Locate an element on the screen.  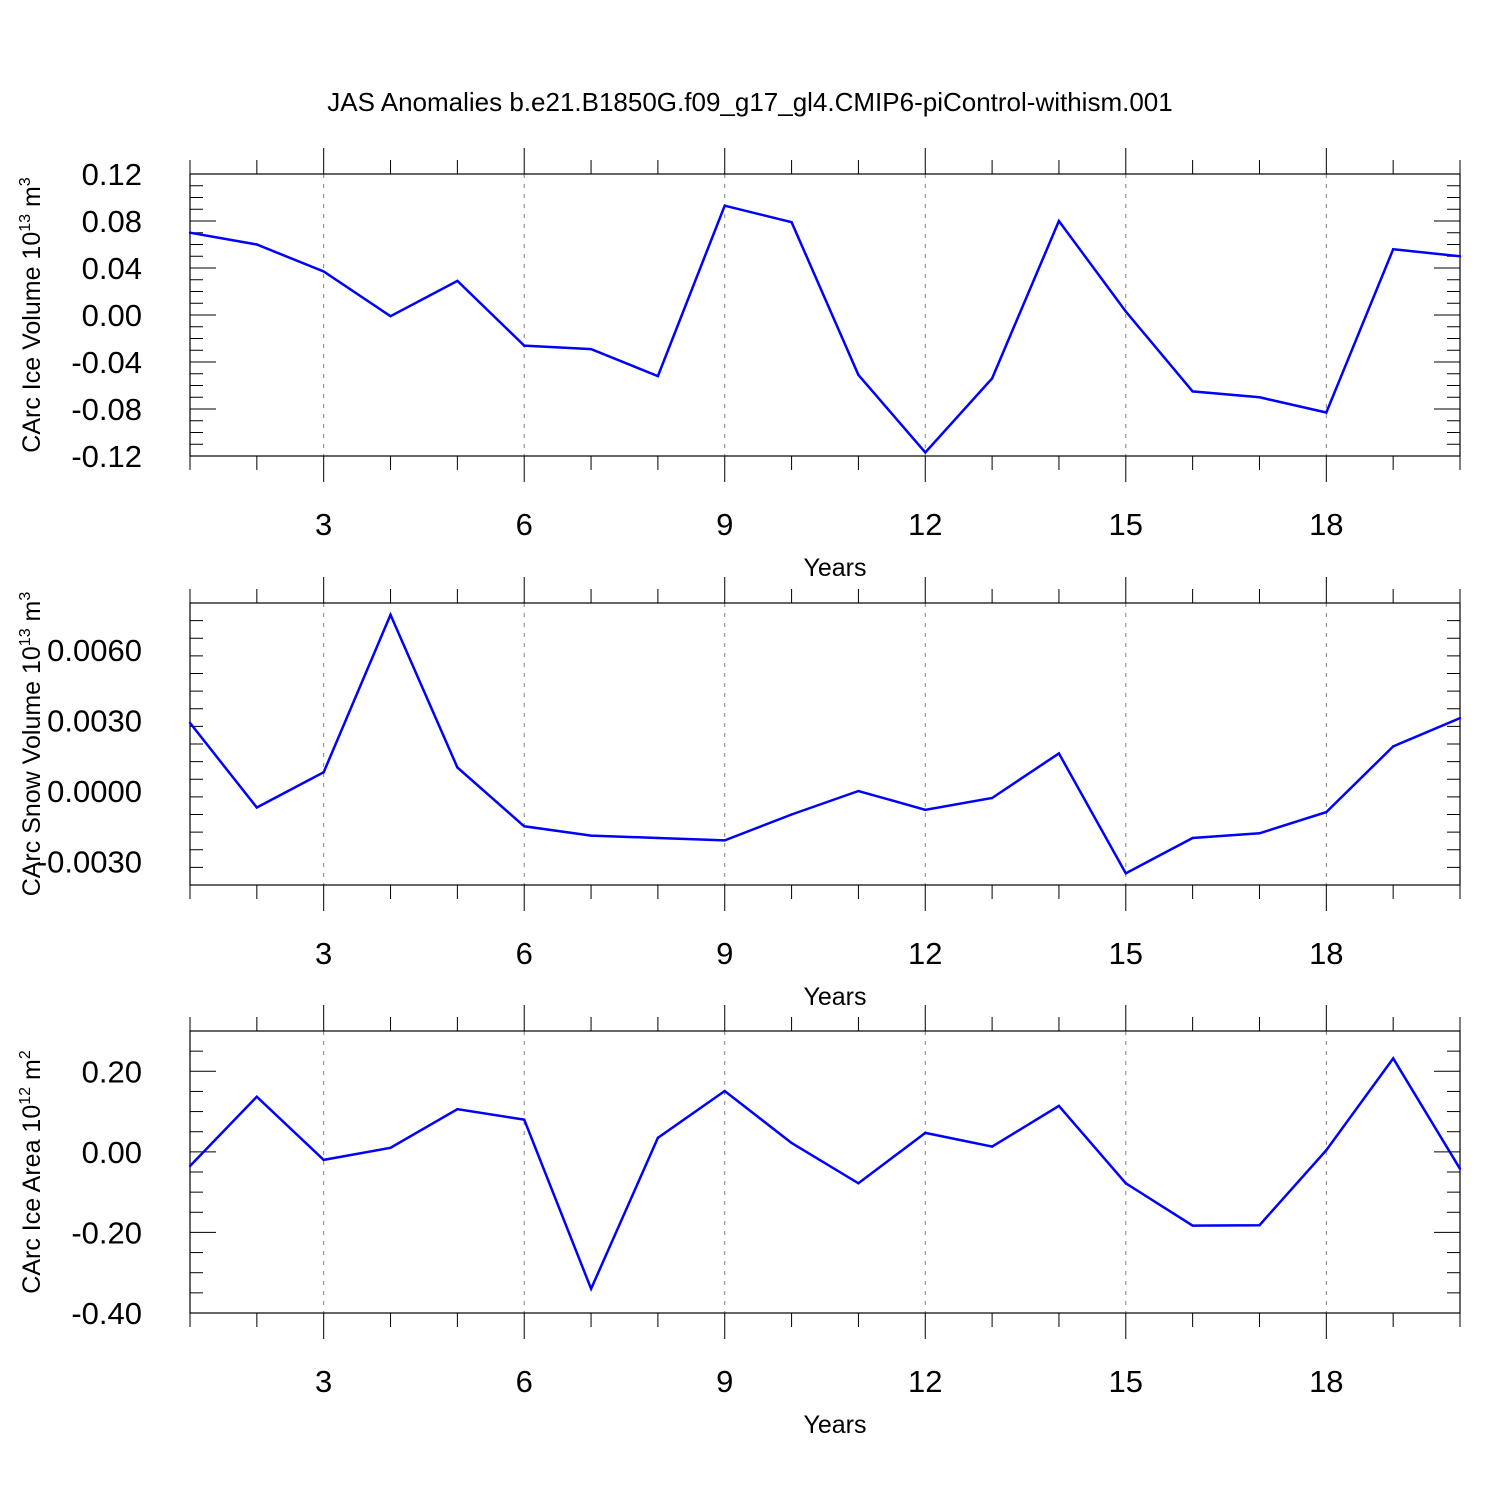
y-tick-label: 0.0060 is located at coordinates (94, 650).